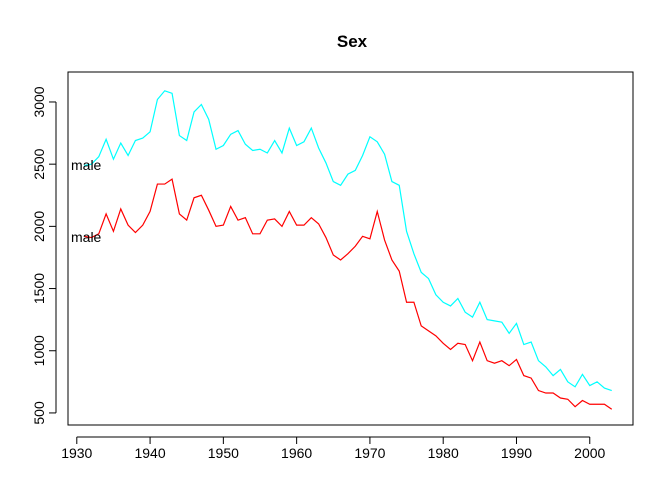  What do you see at coordinates (149, 453) in the screenshot?
I see `x-tick-label: 1940` at bounding box center [149, 453].